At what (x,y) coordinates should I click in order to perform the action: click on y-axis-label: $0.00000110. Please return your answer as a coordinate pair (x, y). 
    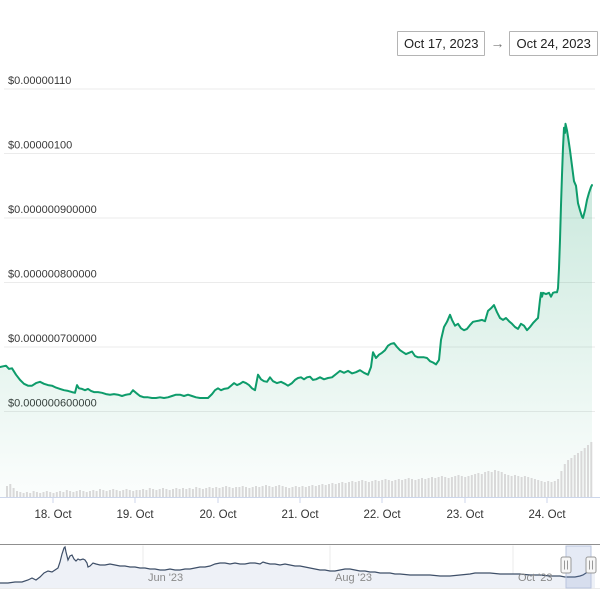
    Looking at the image, I should click on (39, 81).